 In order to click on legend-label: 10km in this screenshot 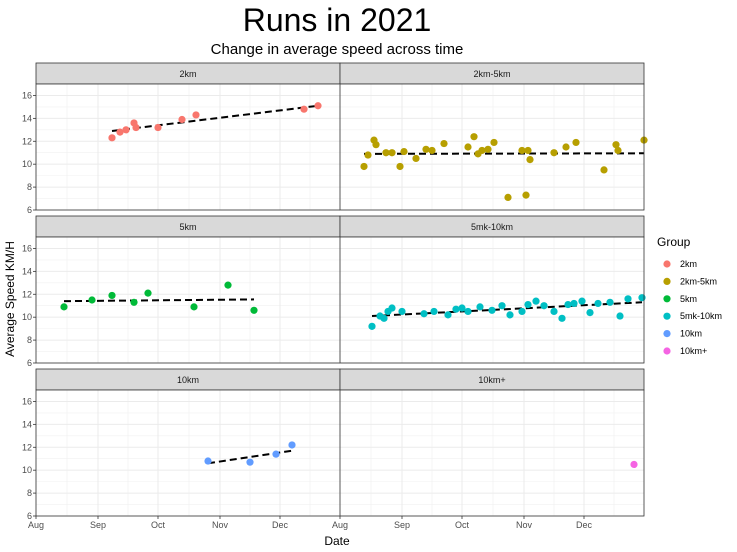, I will do `click(691, 334)`.